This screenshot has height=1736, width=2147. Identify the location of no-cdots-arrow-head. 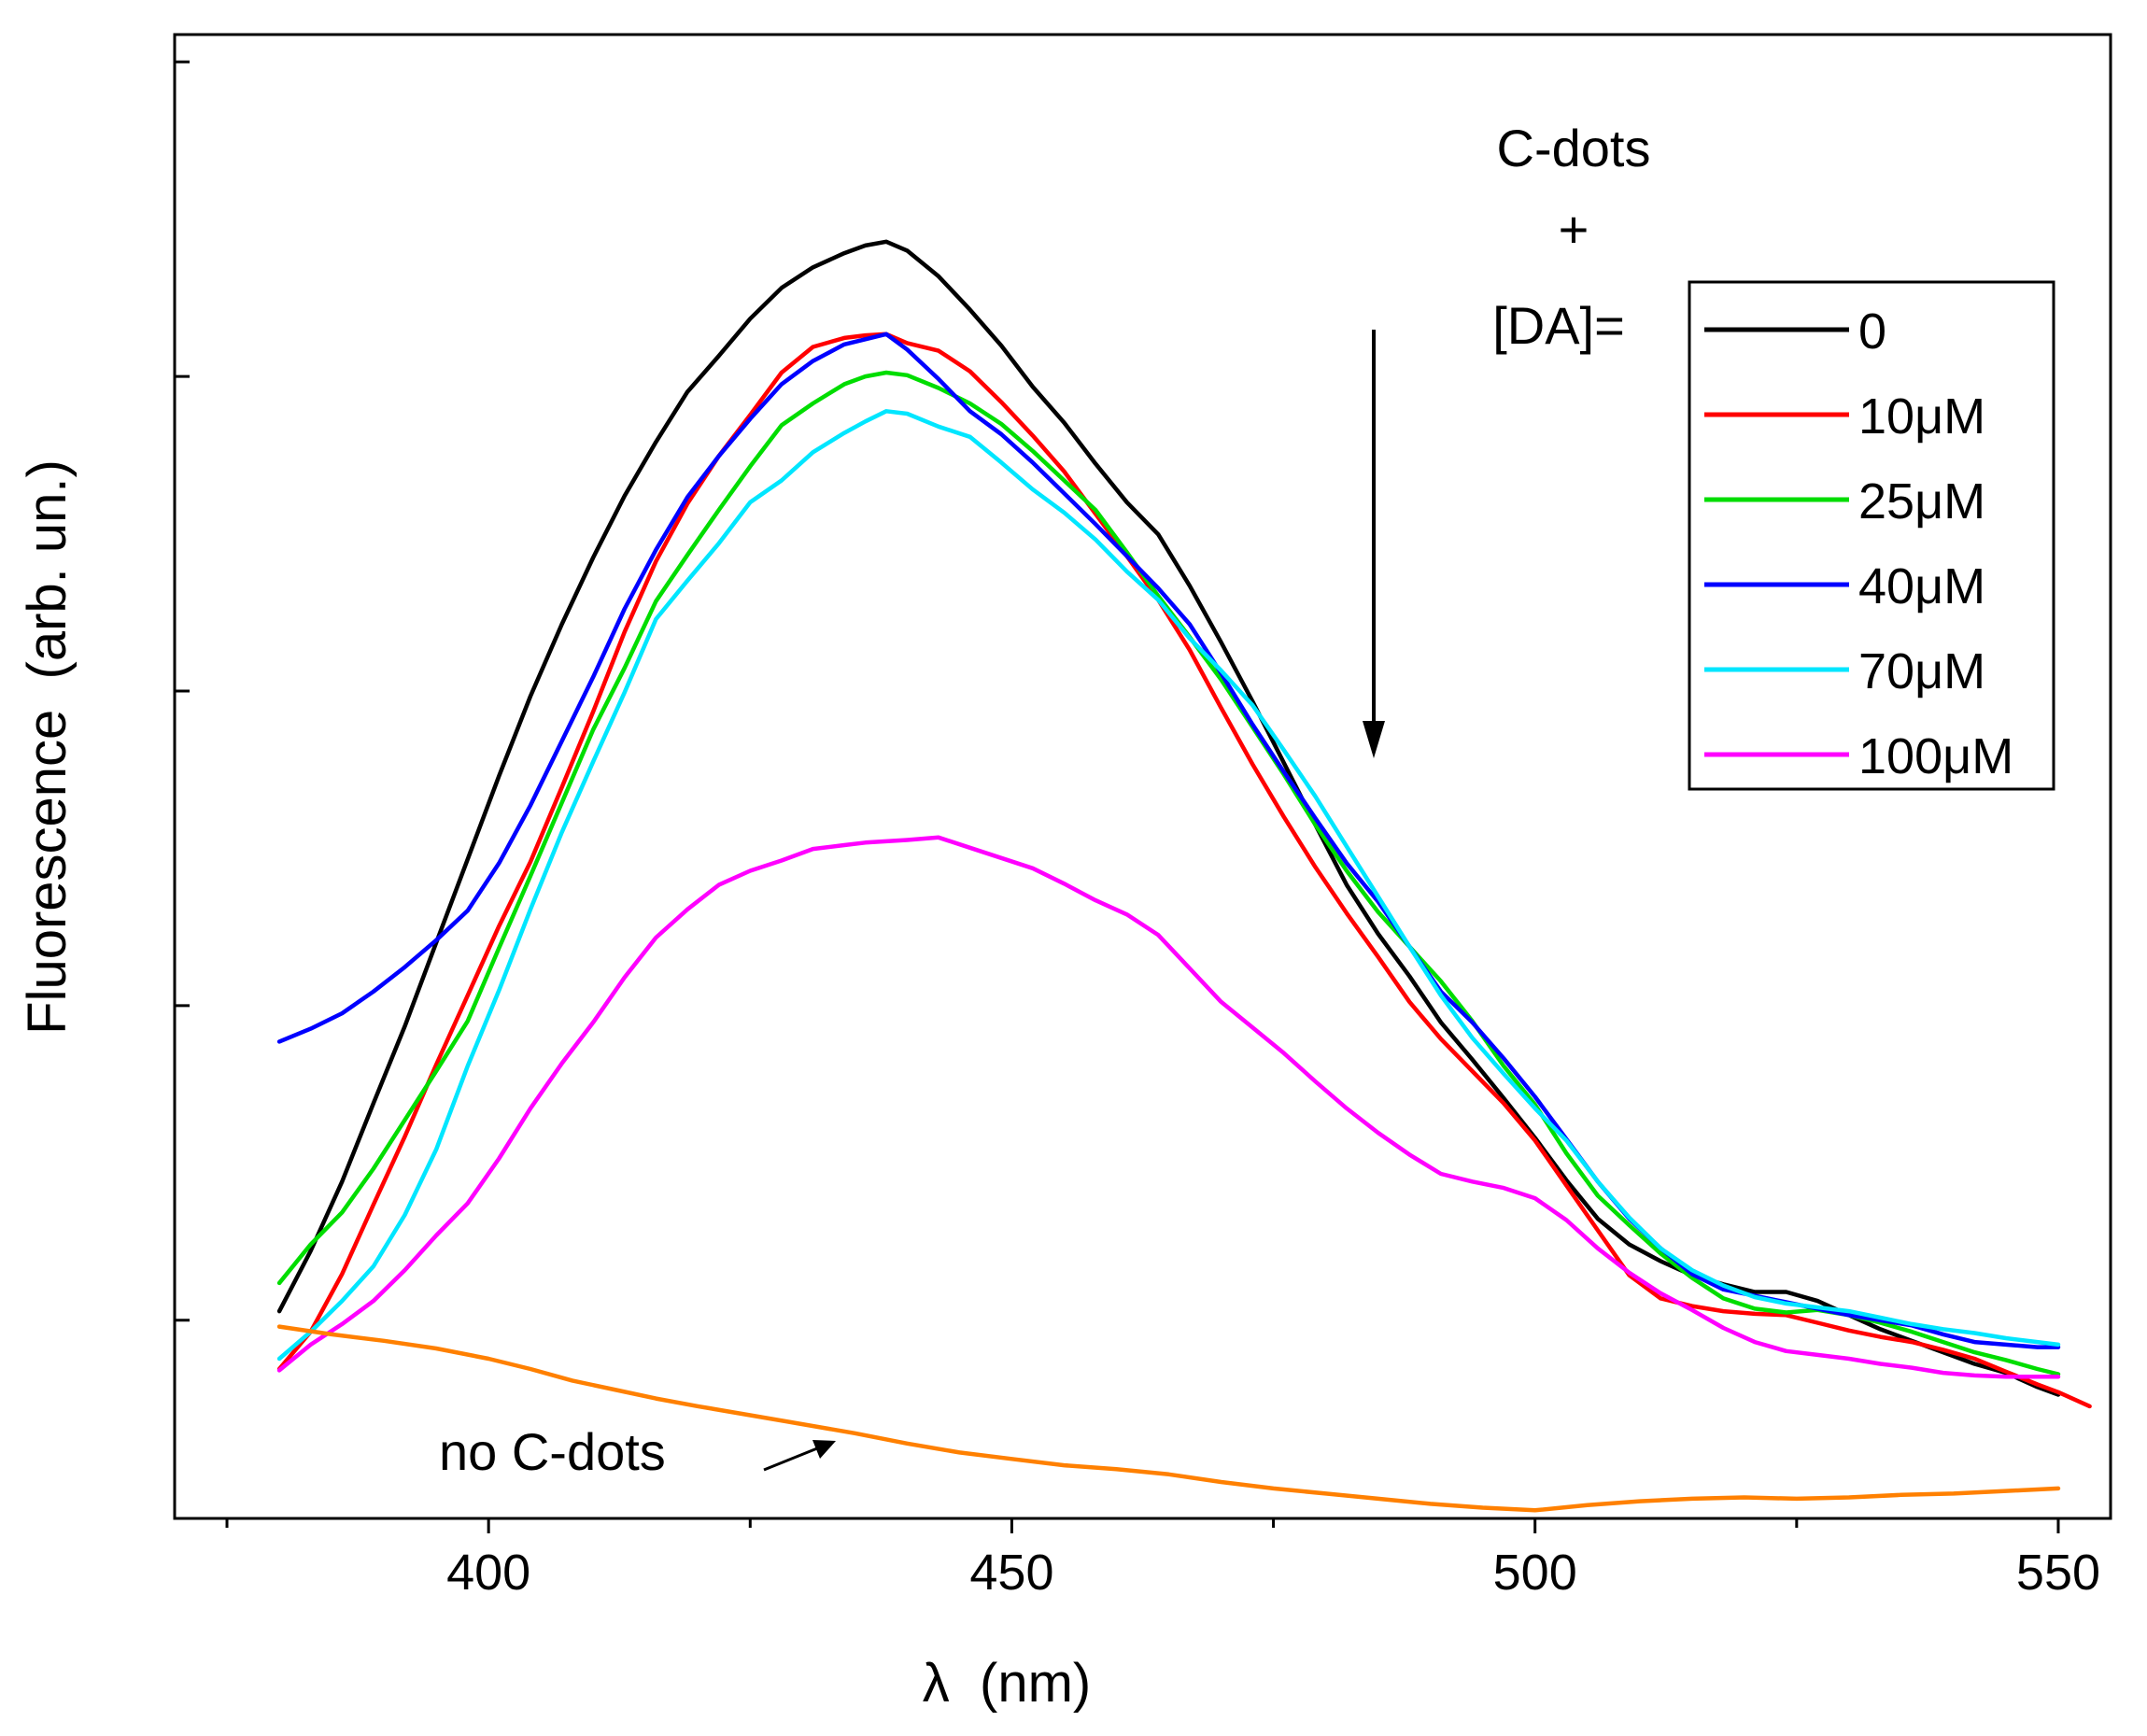
(824, 1449).